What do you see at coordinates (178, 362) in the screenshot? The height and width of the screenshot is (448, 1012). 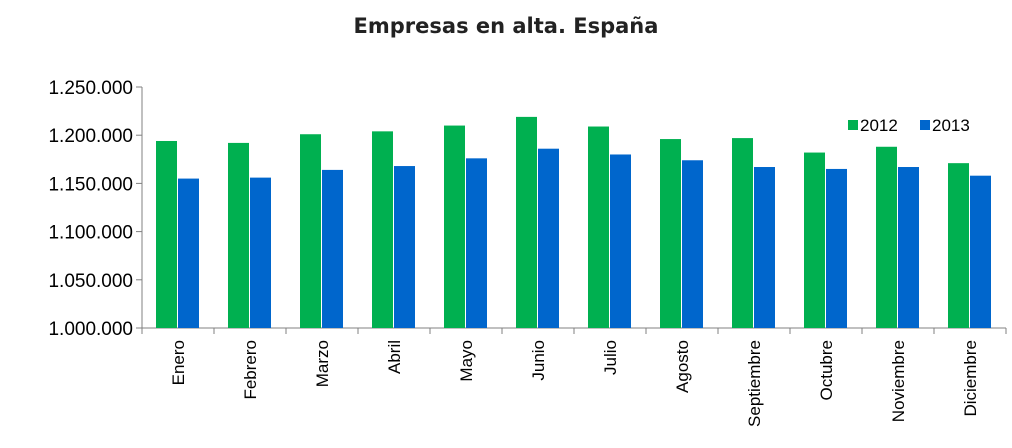 I see `x-category-label: Enero` at bounding box center [178, 362].